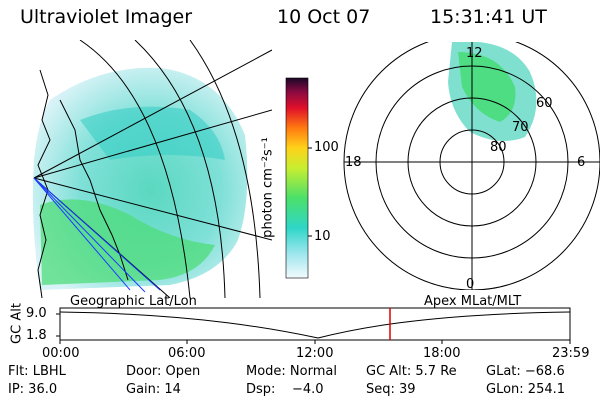  I want to click on x-tick-label-00: 00:00, so click(61, 353).